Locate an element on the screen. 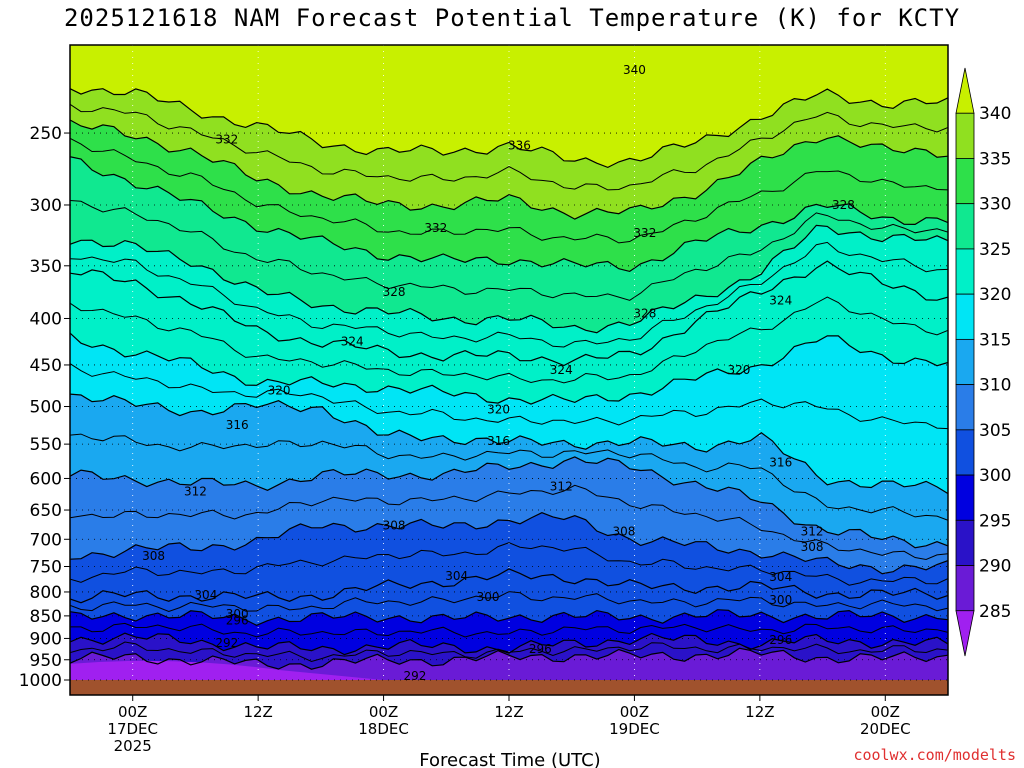  x-tick-label: 20DEC is located at coordinates (885, 729).